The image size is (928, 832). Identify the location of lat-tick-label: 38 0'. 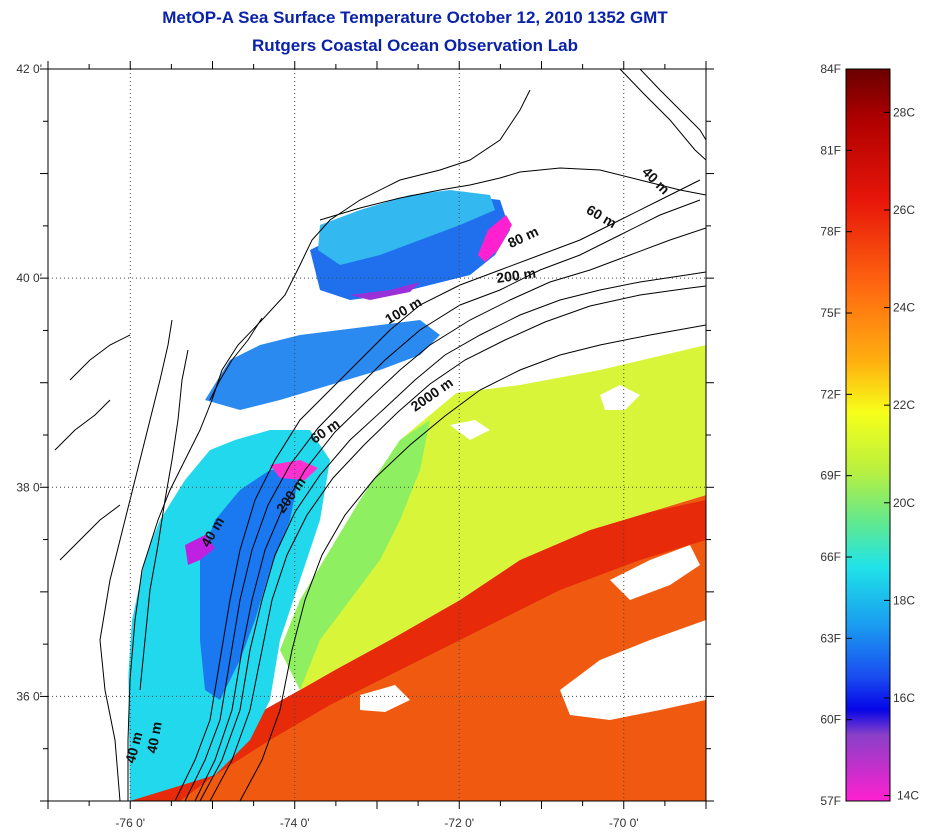
(29, 487).